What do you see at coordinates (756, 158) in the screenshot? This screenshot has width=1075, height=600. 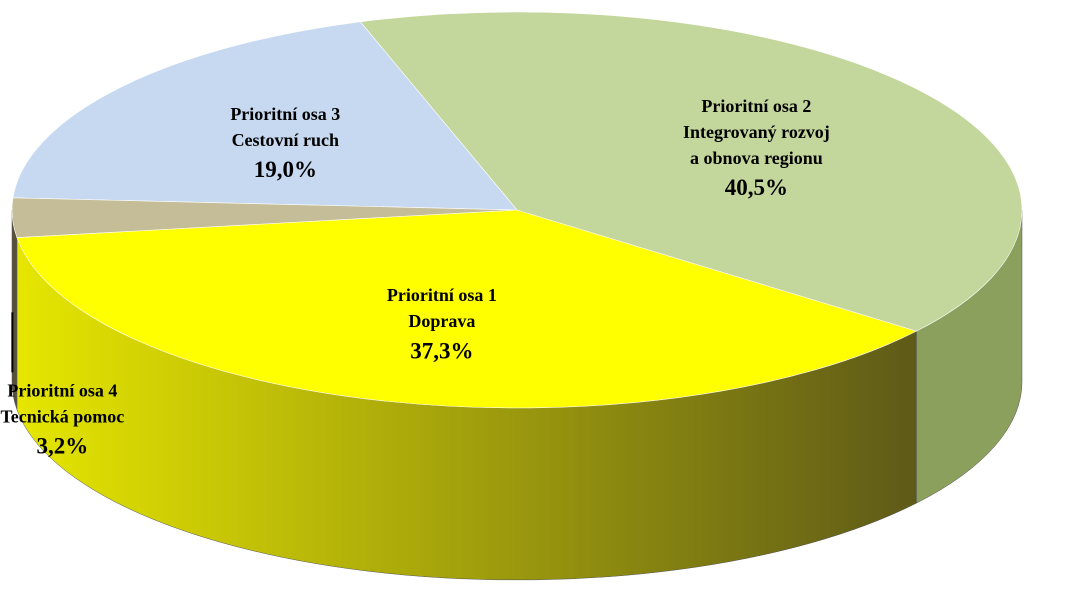 I see `slice-label: a obnova regionu` at bounding box center [756, 158].